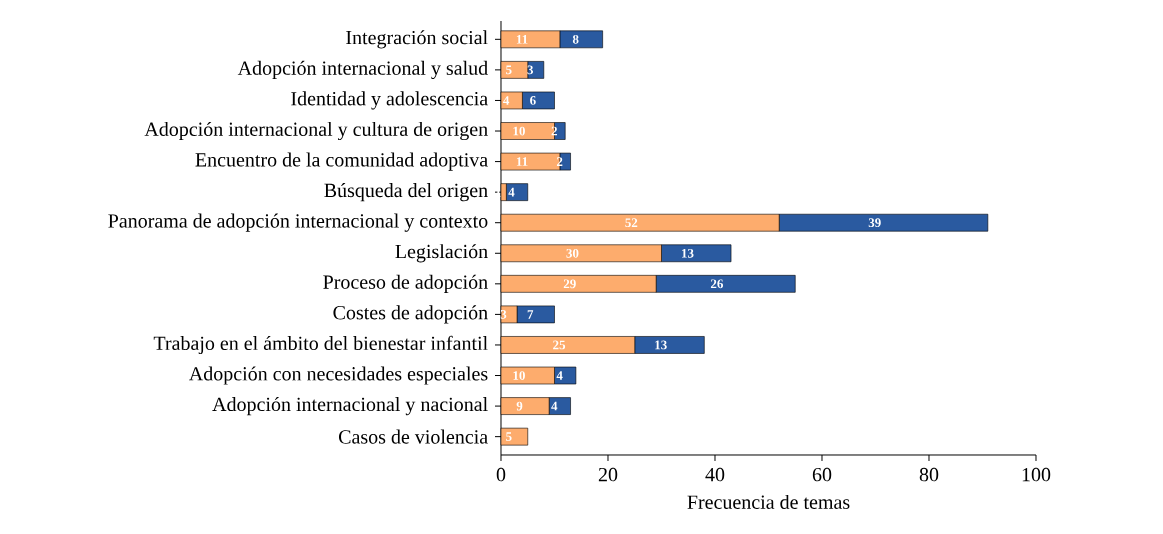 Image resolution: width=1163 pixels, height=534 pixels. I want to click on x-tick-label: 80, so click(929, 474).